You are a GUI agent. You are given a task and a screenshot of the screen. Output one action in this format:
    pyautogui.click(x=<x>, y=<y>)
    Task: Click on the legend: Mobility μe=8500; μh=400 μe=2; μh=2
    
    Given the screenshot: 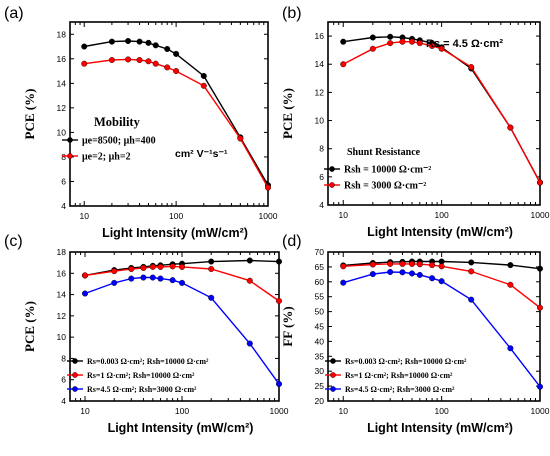 What is the action you would take?
    pyautogui.click(x=109, y=139)
    